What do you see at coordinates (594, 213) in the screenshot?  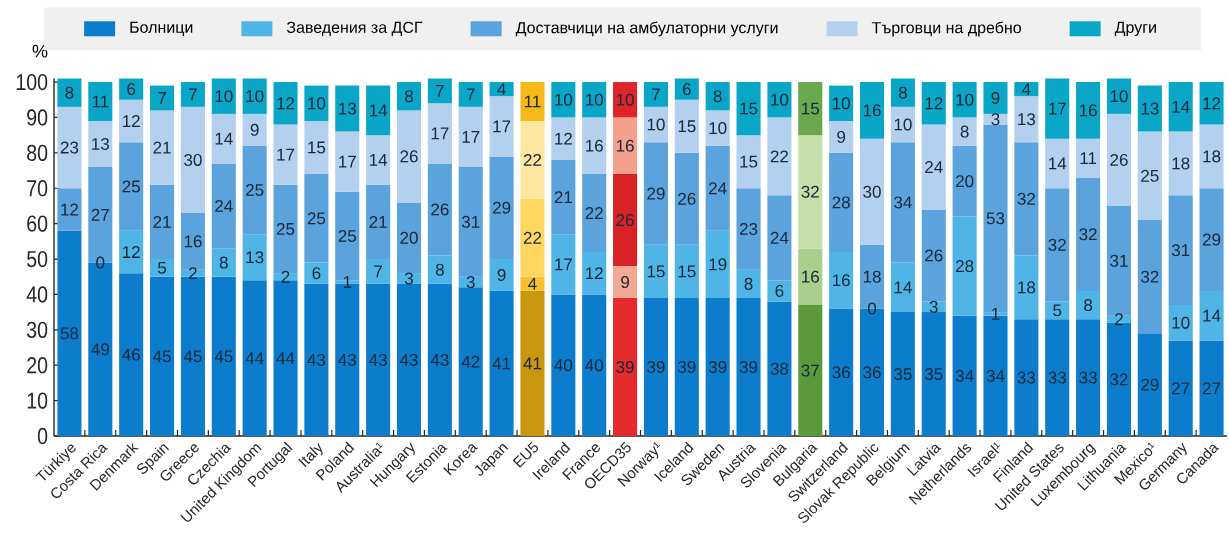 I see `data-label: 22` at bounding box center [594, 213].